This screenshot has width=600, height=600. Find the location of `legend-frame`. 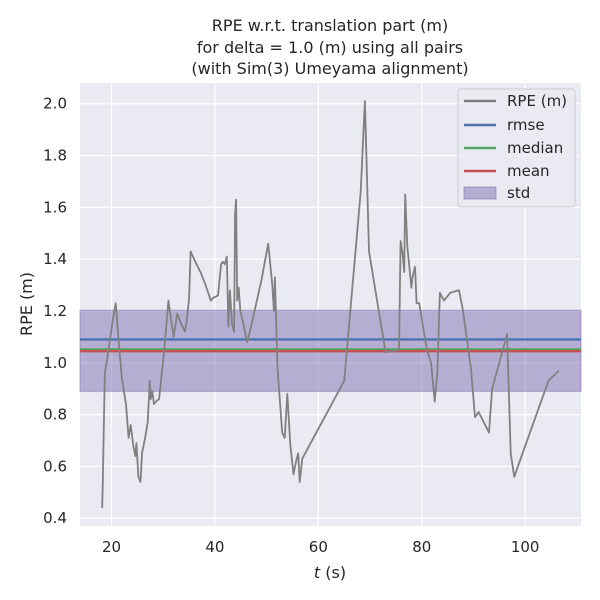

legend-frame is located at coordinates (516, 148).